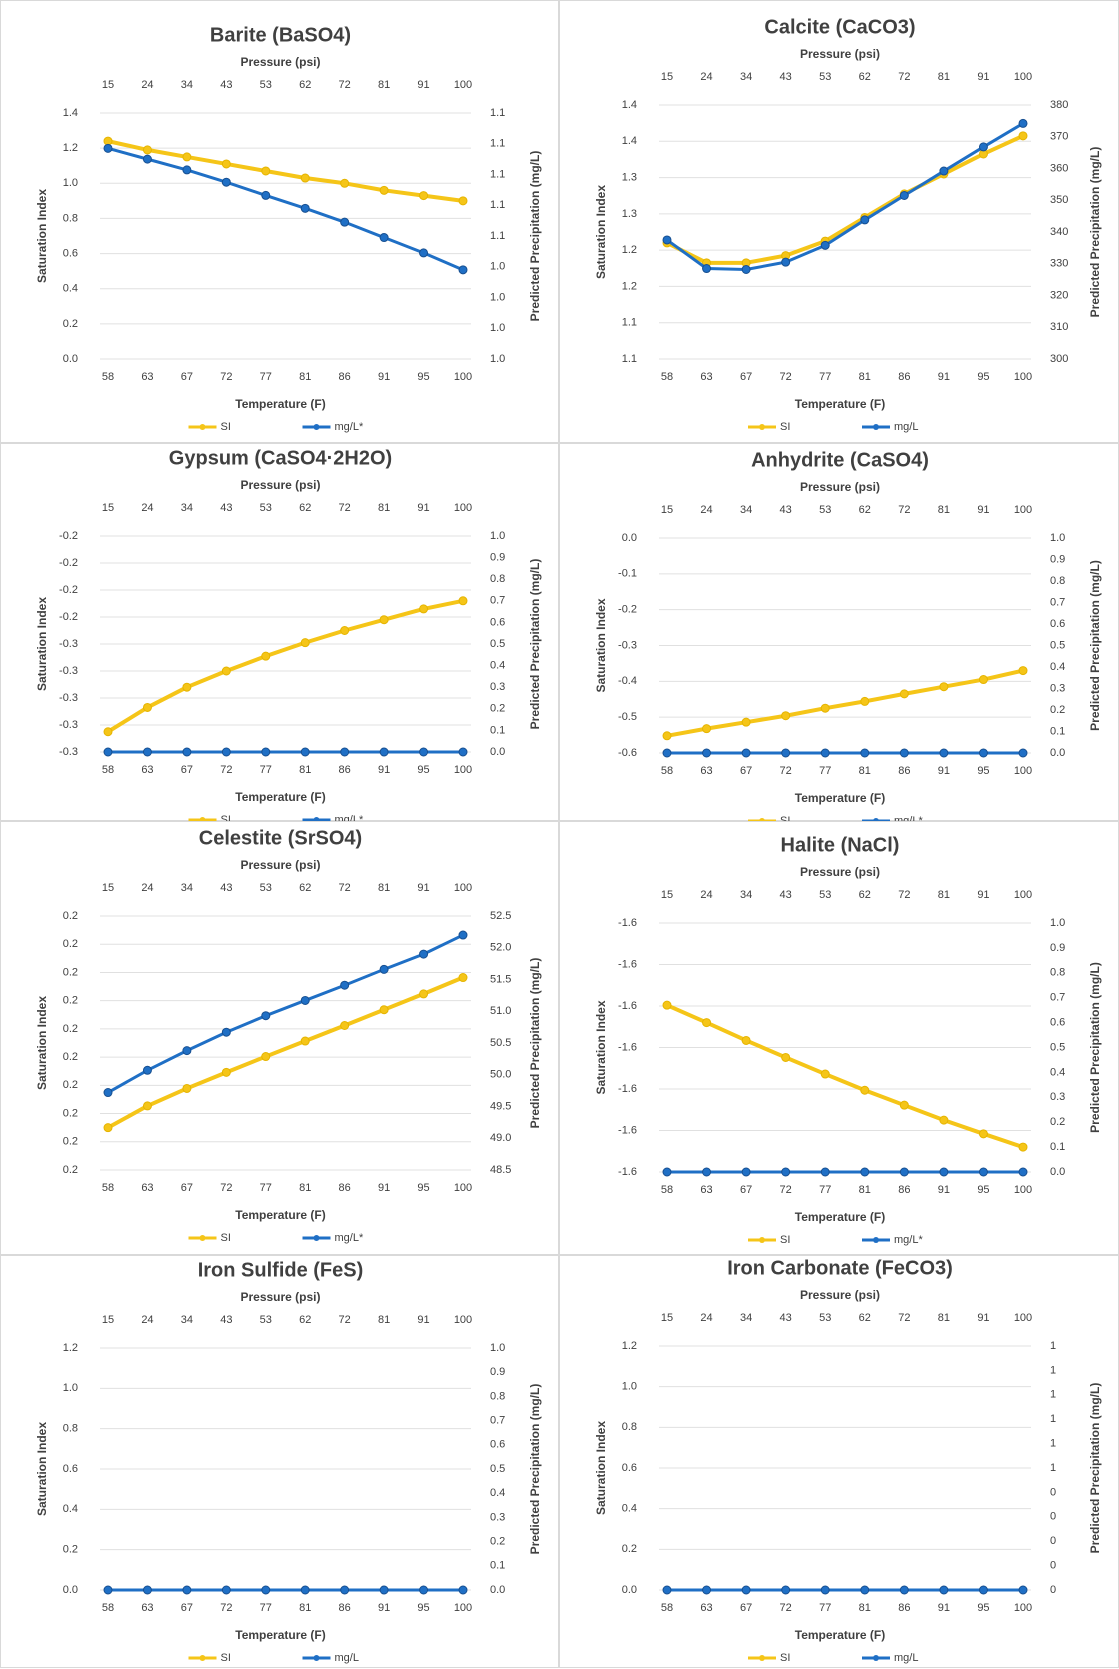 The image size is (1119, 1669). Describe the element at coordinates (627, 681) in the screenshot. I see `left-tick-label: -0.4` at that location.